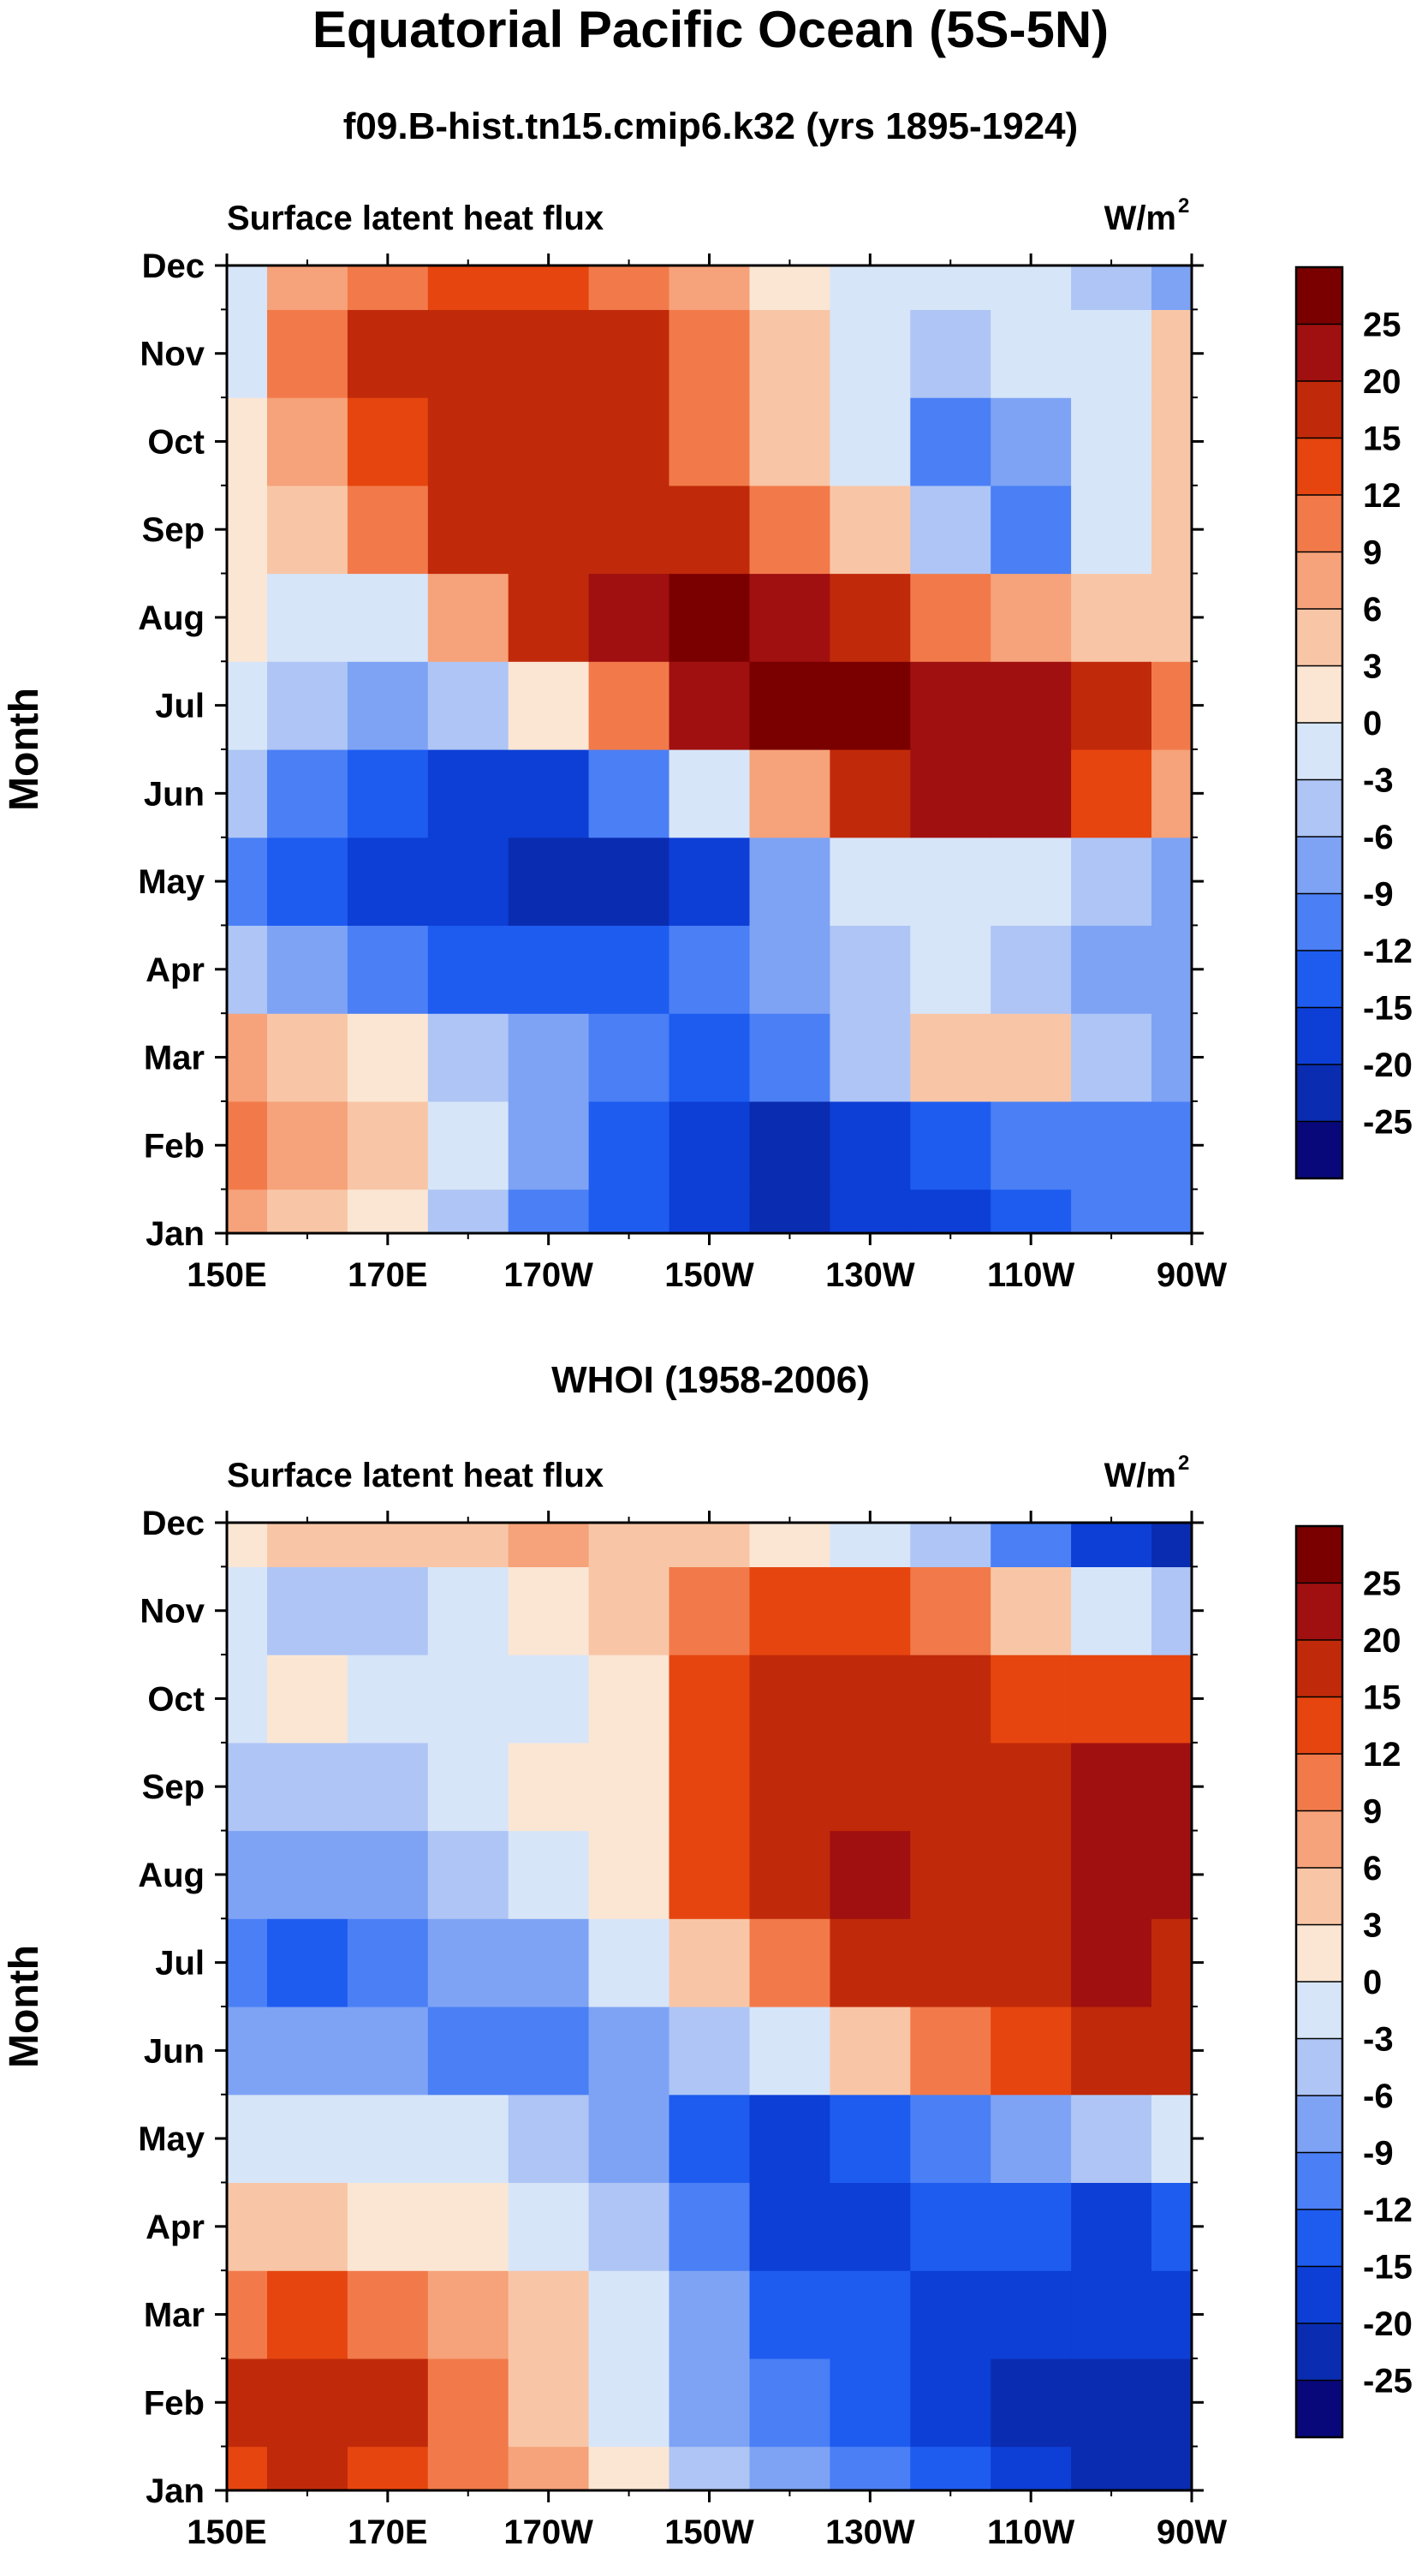 The height and width of the screenshot is (2576, 1422). What do you see at coordinates (174, 2403) in the screenshot?
I see `y-tick-label: Feb` at bounding box center [174, 2403].